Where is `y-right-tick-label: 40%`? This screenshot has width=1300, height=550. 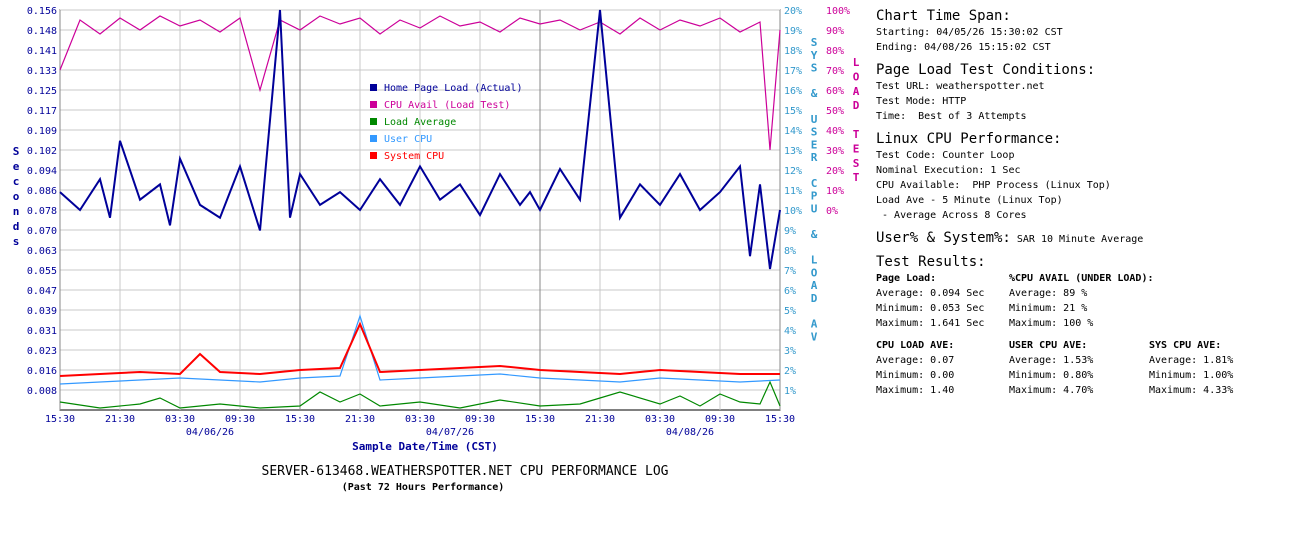 y-right-tick-label: 40% is located at coordinates (835, 131).